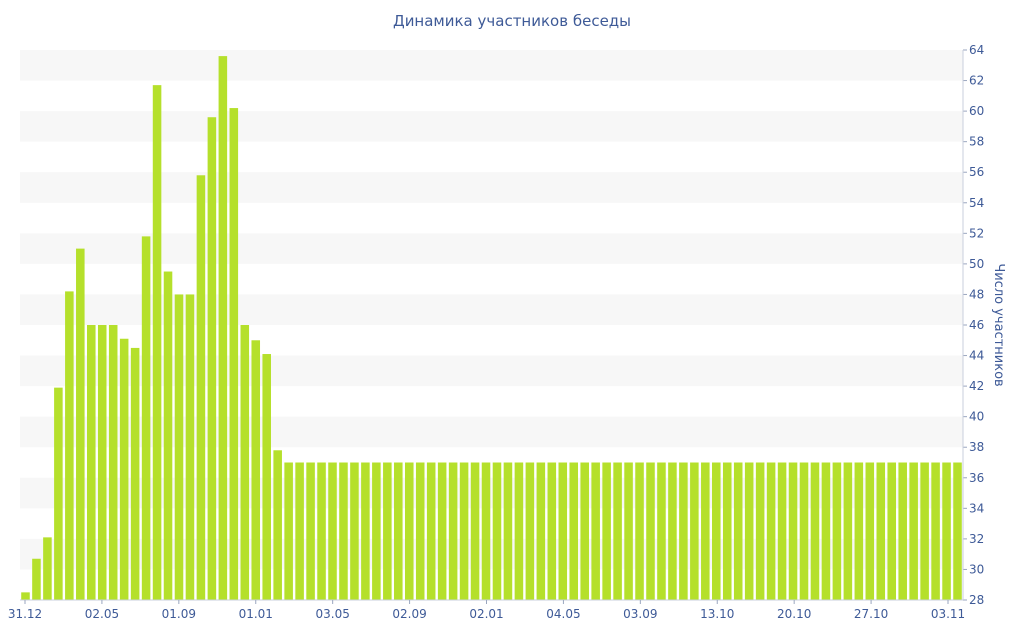  What do you see at coordinates (976, 417) in the screenshot?
I see `y-tick-label: 40` at bounding box center [976, 417].